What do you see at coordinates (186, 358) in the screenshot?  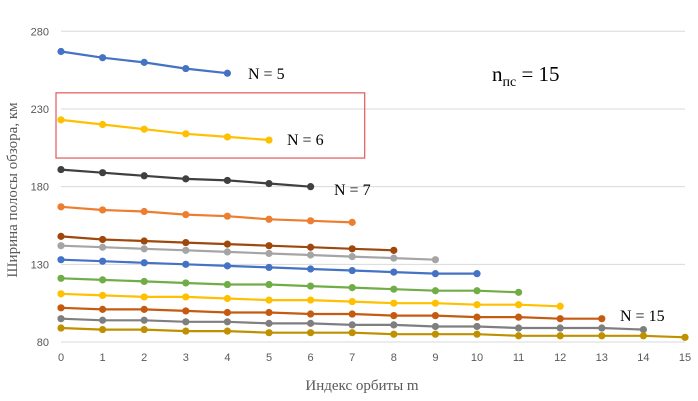 I see `x-tick-label: 3` at bounding box center [186, 358].